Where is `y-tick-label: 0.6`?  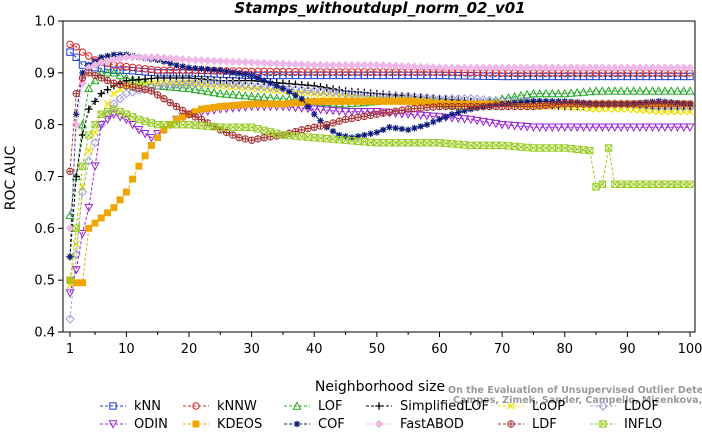 y-tick-label: 0.6 is located at coordinates (44, 229).